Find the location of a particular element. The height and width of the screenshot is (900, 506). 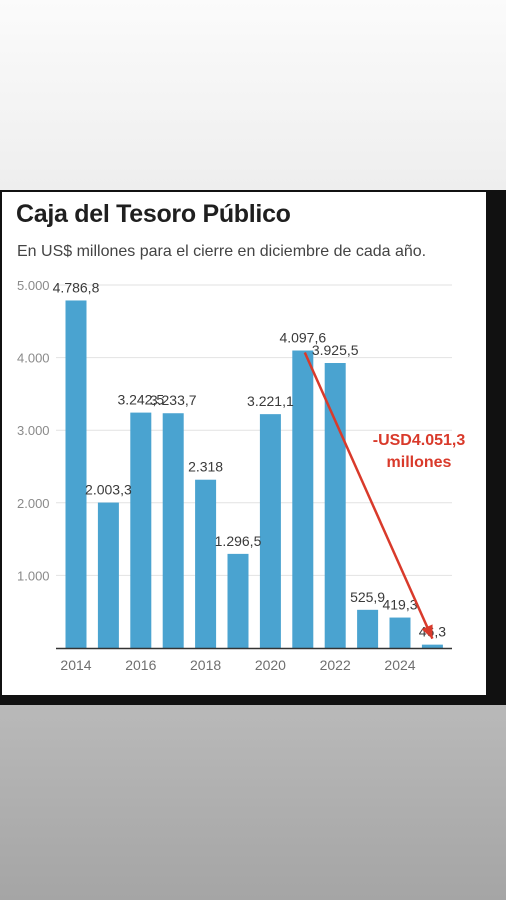

data-label: 4.097,6 is located at coordinates (302, 338).